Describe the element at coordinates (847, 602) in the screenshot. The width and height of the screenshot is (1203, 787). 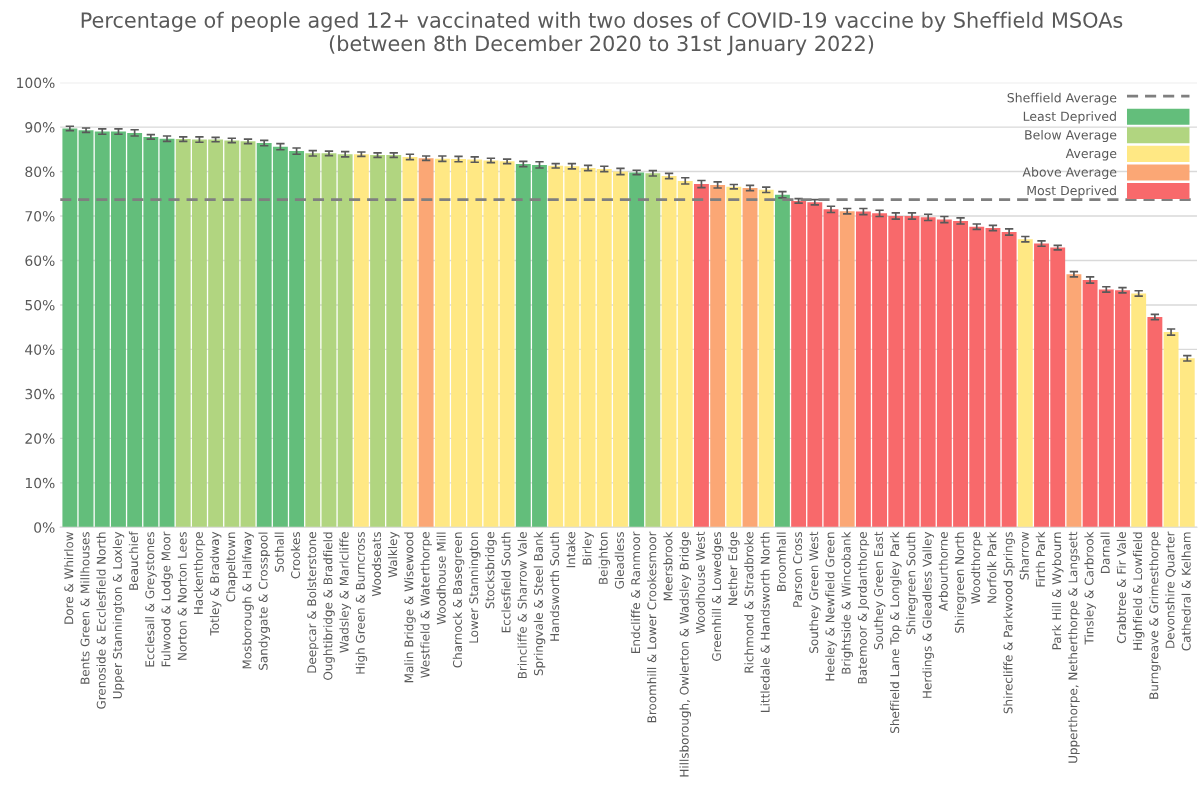
I see `x-tick-label: Brightside & Wincobank` at that location.